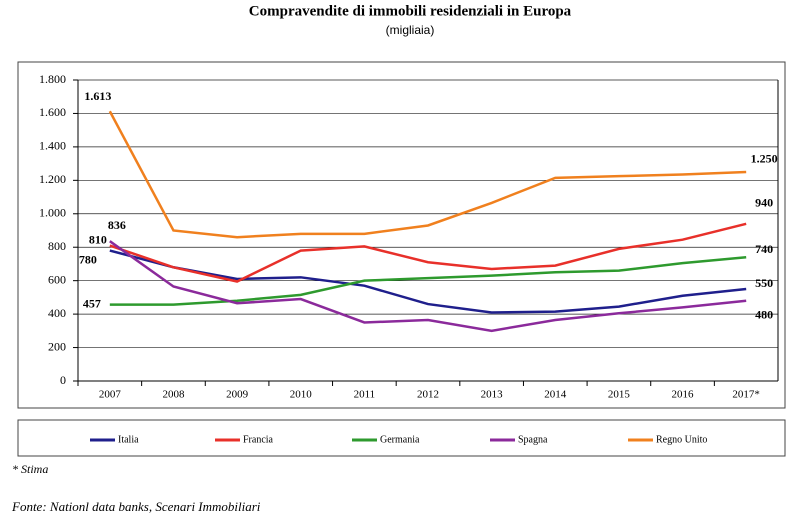 This screenshot has width=800, height=519. What do you see at coordinates (681, 439) in the screenshot?
I see `legend-label: Regno Unito` at bounding box center [681, 439].